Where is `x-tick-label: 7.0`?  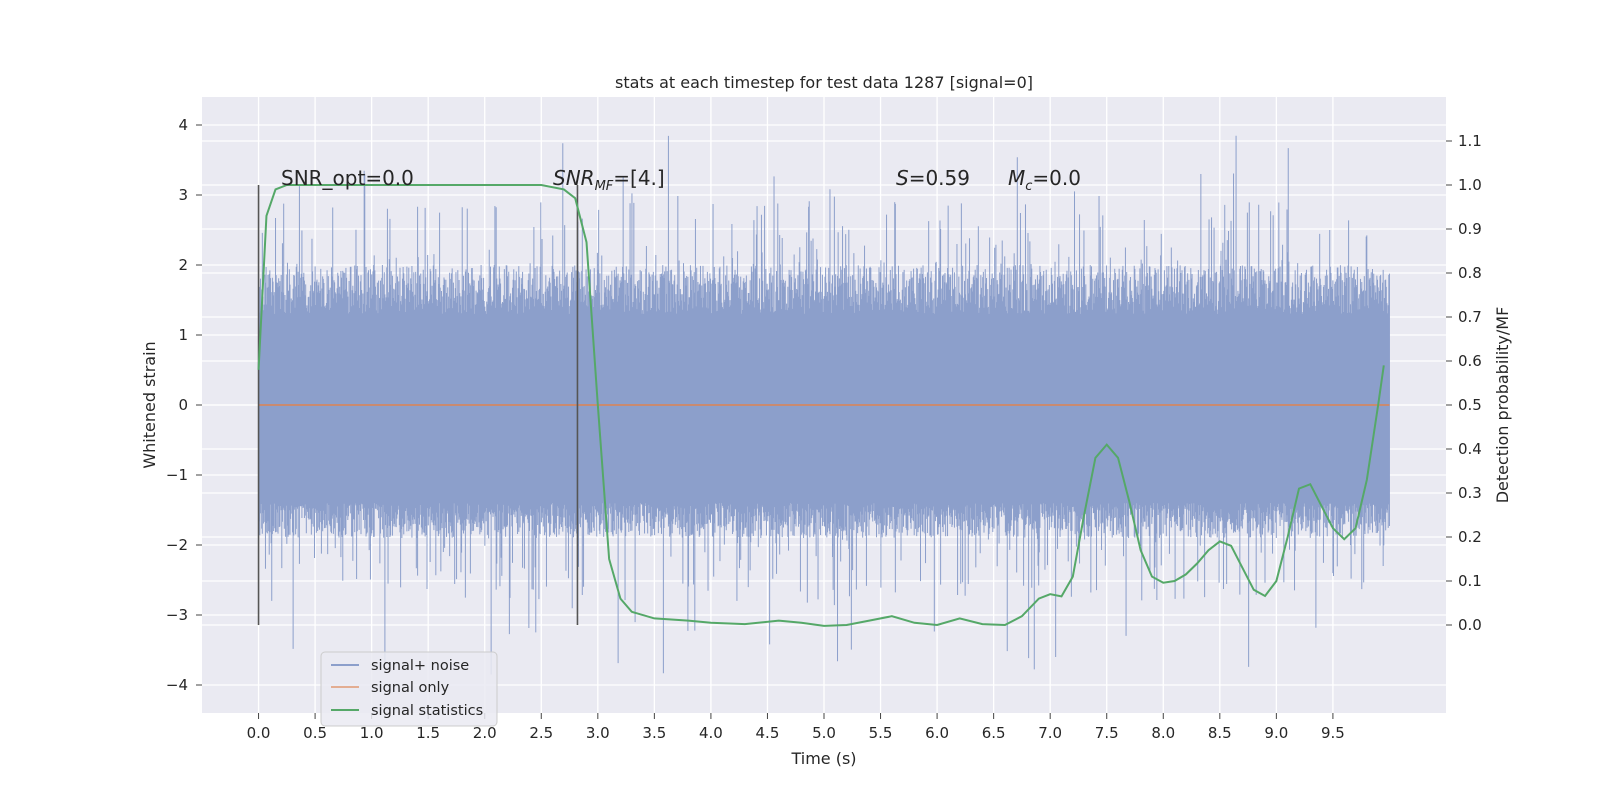
x-tick-label: 7.0 is located at coordinates (1050, 733).